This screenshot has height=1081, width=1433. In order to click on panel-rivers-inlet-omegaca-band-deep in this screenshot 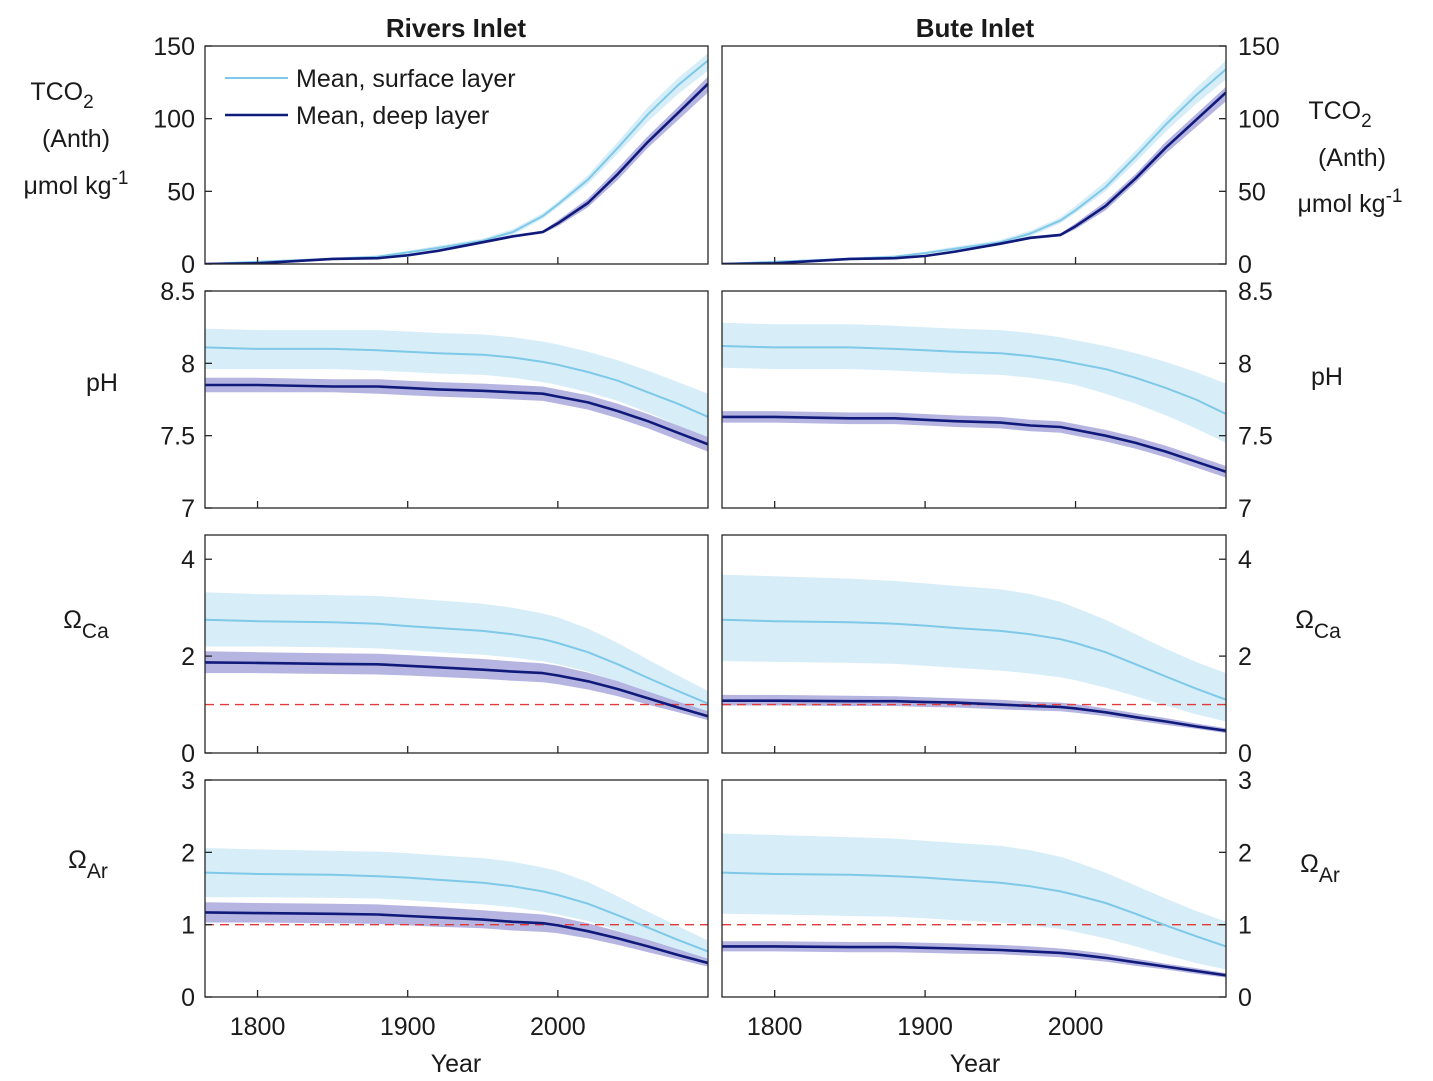, I will do `click(456, 686)`.